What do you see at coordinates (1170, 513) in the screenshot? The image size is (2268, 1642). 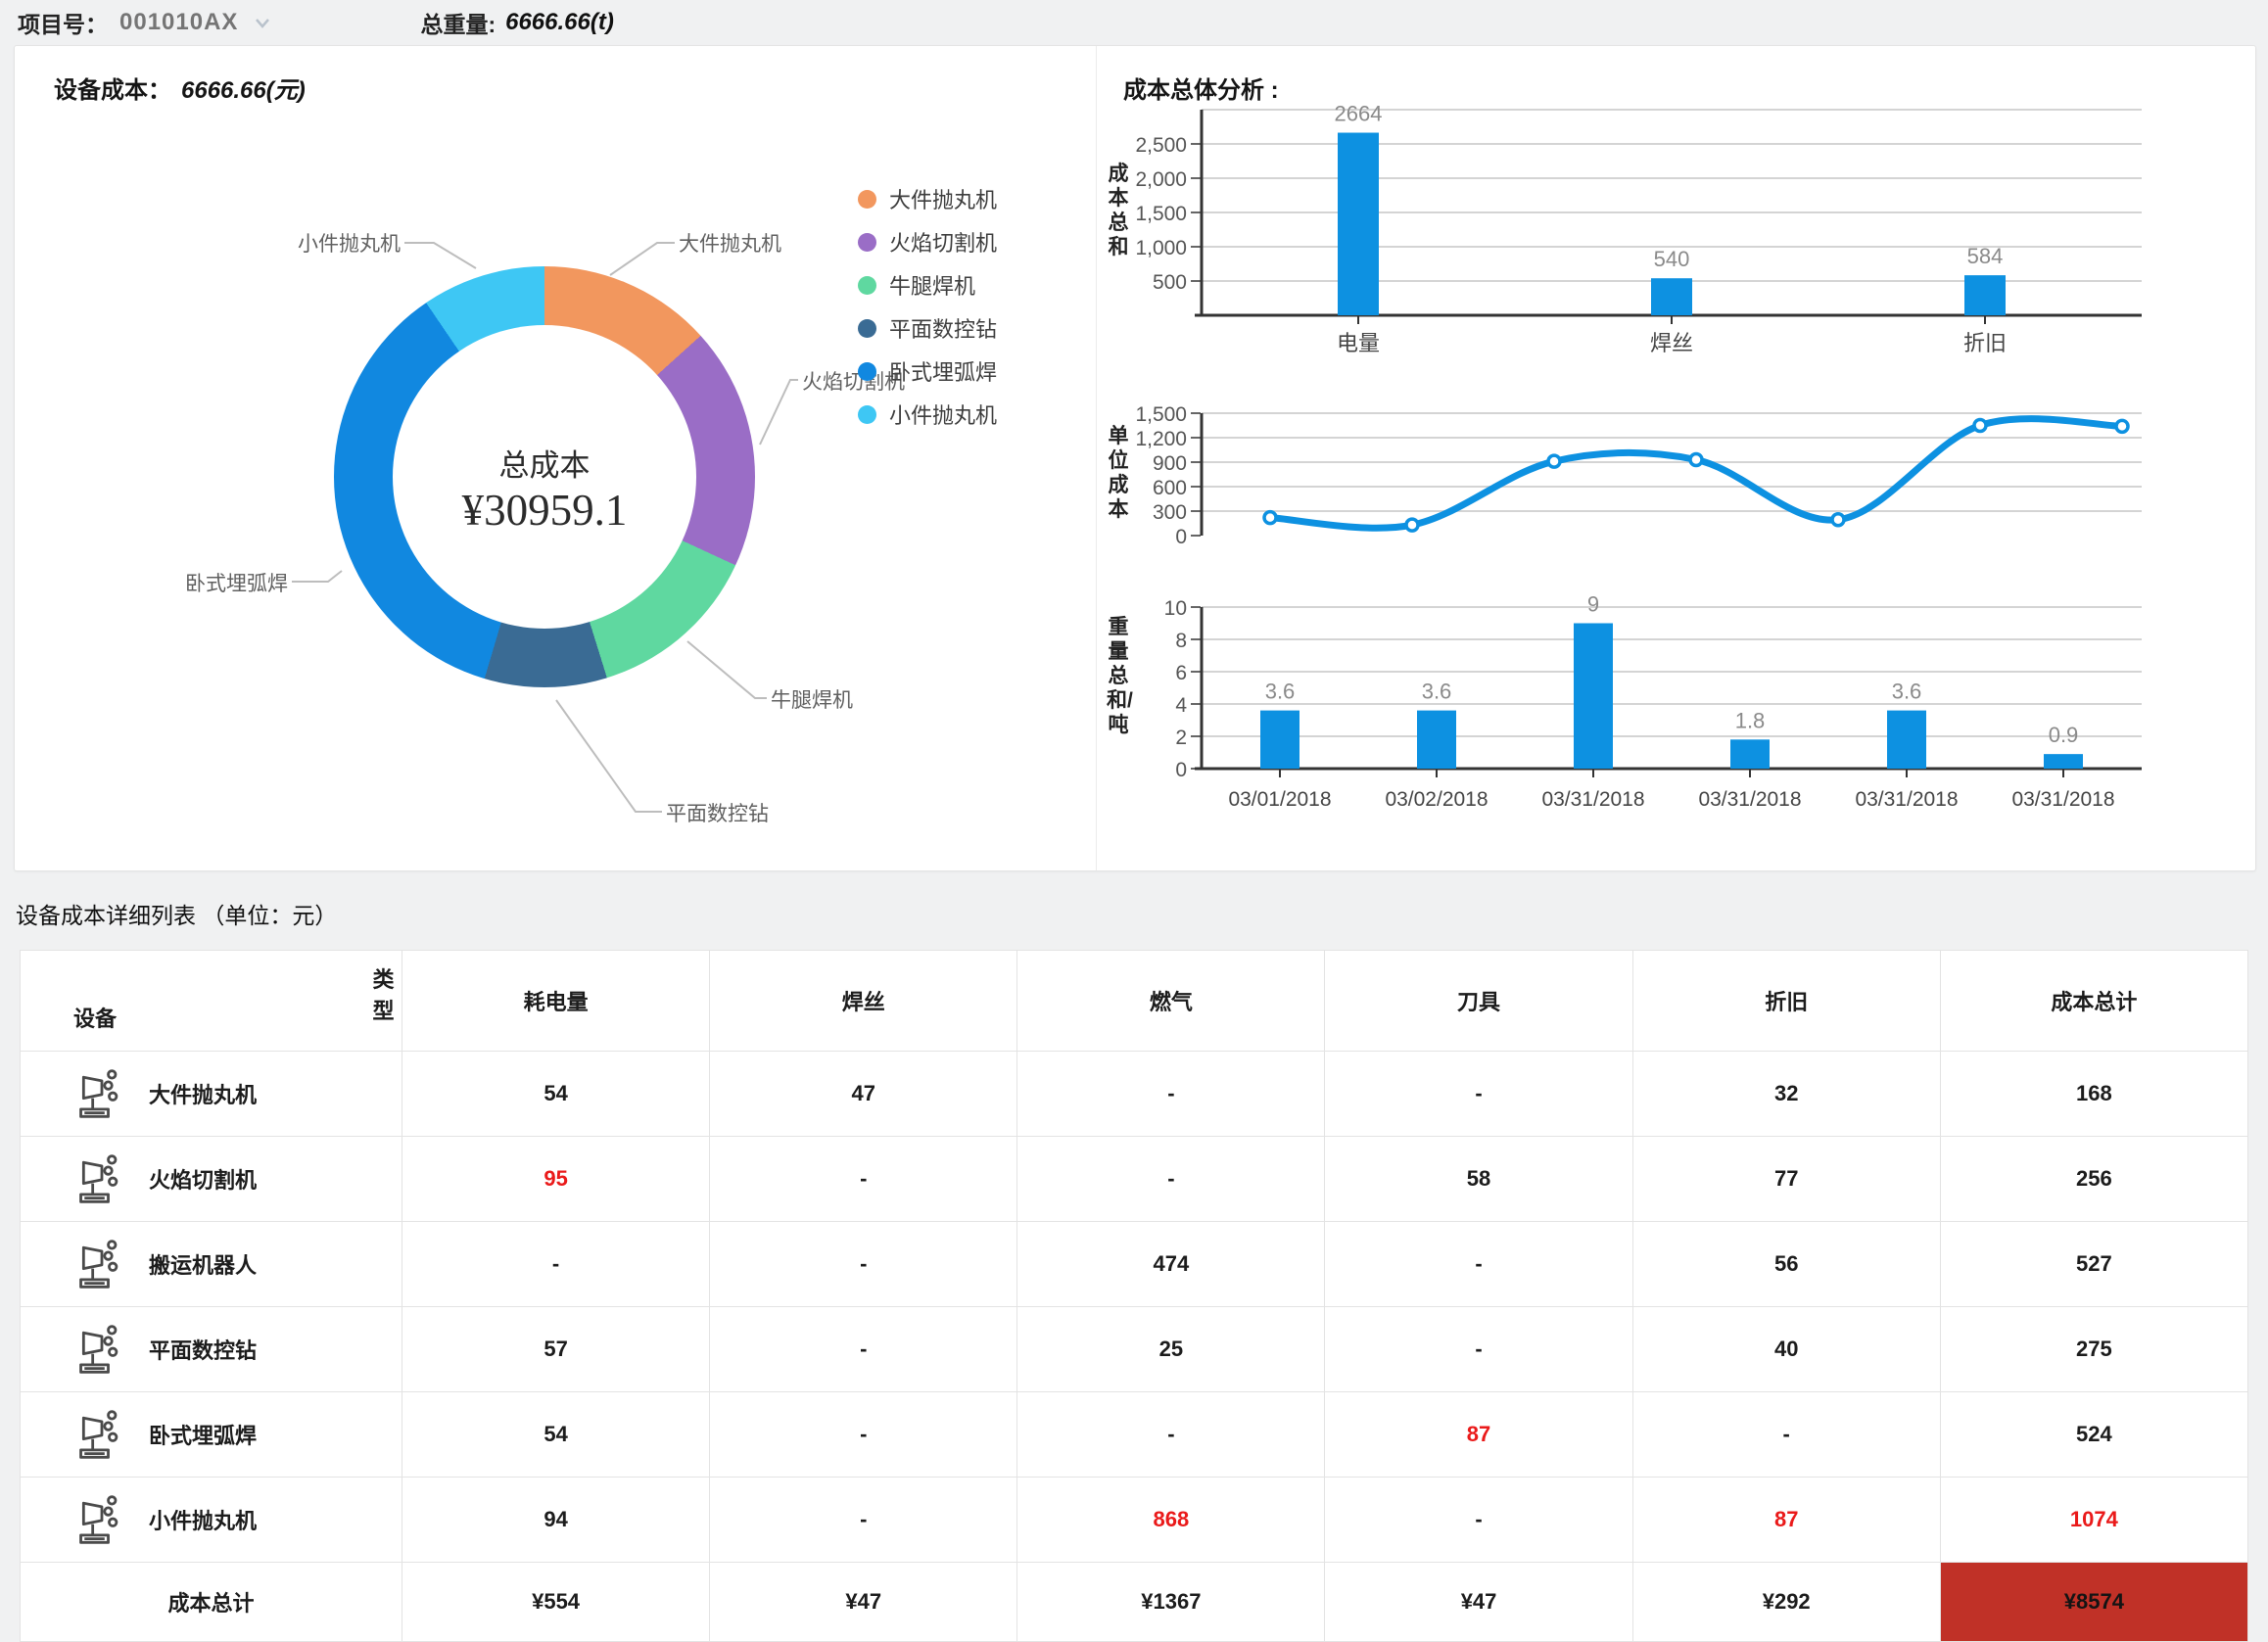 I see `svg-text: 300` at bounding box center [1170, 513].